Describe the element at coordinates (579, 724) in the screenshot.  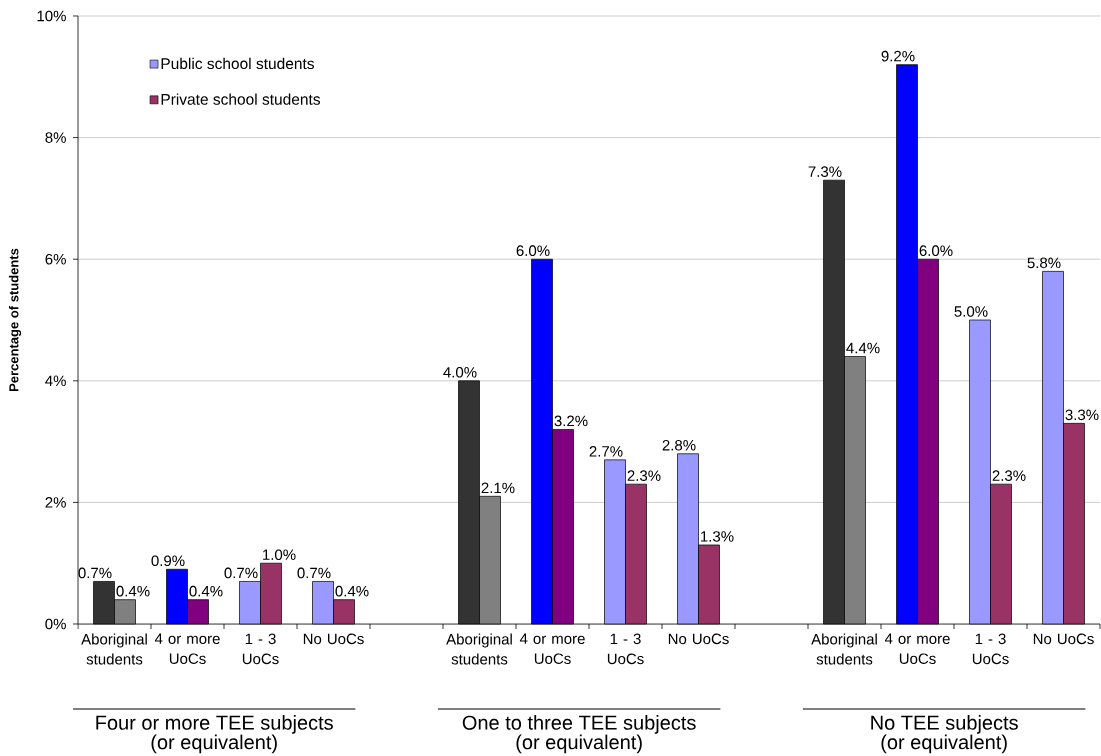
I see `text: One to three TEE subjects` at that location.